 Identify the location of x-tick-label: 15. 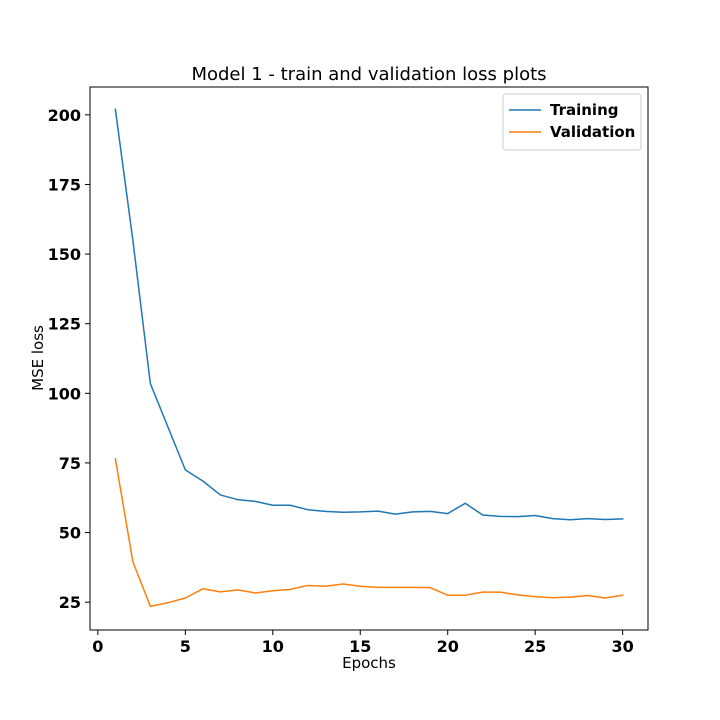
(360, 646).